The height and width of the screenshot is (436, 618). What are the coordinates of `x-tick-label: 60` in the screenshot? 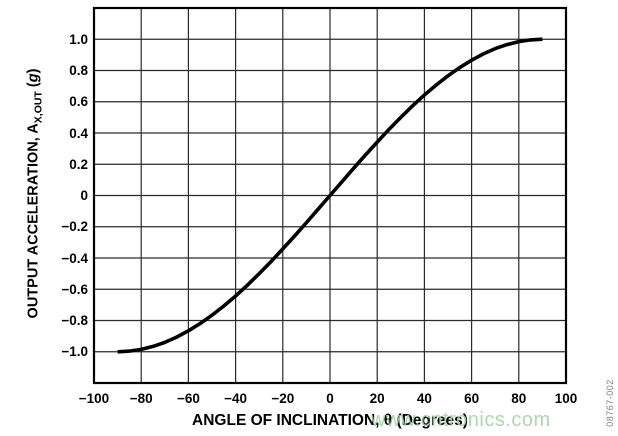 It's located at (472, 398).